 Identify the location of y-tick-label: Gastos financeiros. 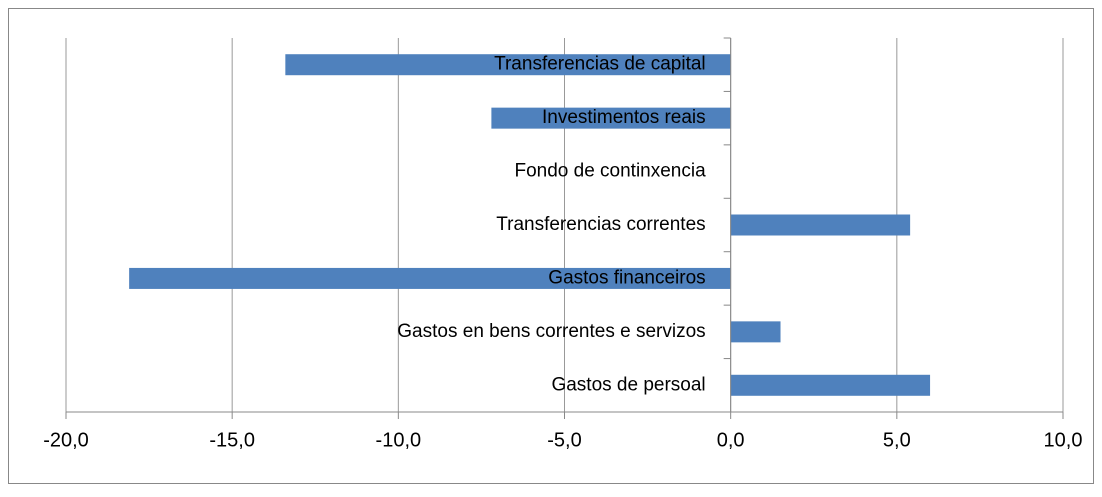
(626, 277).